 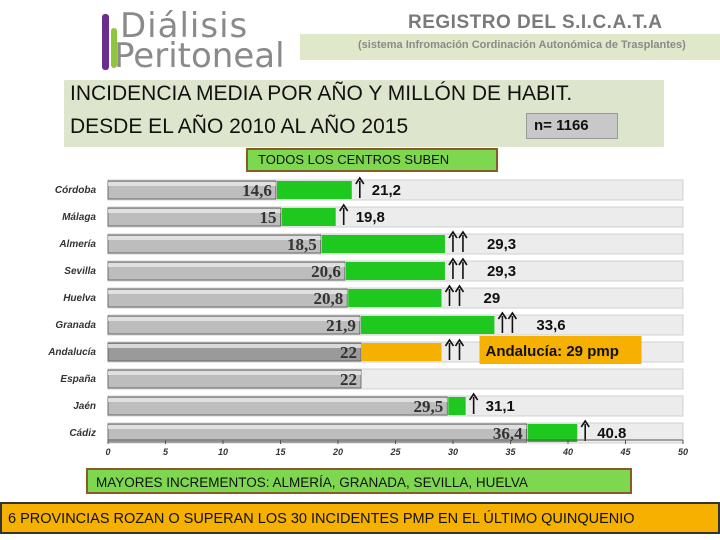 I want to click on province-label-7: España, so click(x=78, y=379).